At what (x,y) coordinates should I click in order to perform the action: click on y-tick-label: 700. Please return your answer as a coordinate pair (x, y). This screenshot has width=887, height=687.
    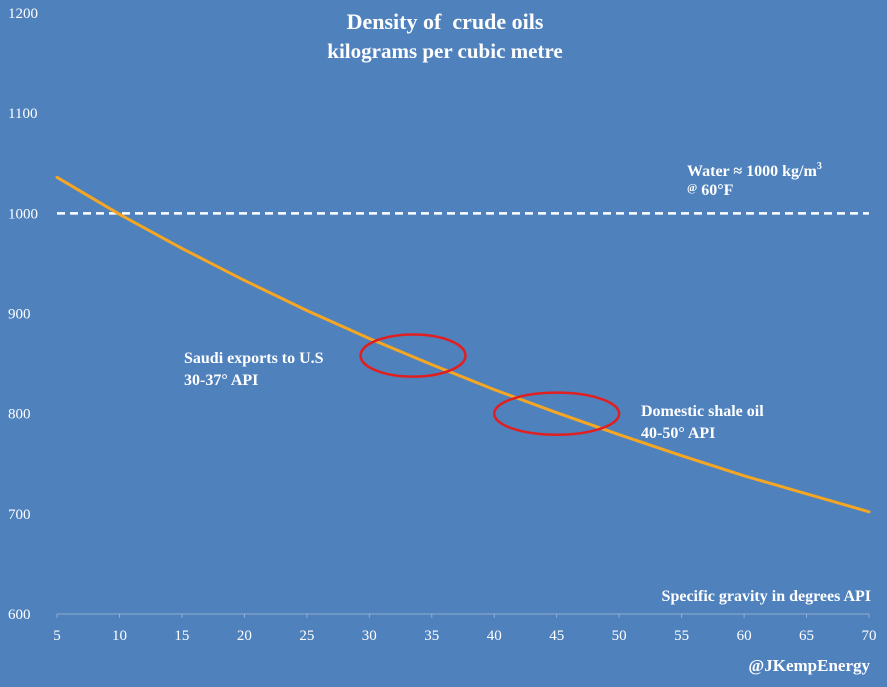
    Looking at the image, I should click on (19, 515).